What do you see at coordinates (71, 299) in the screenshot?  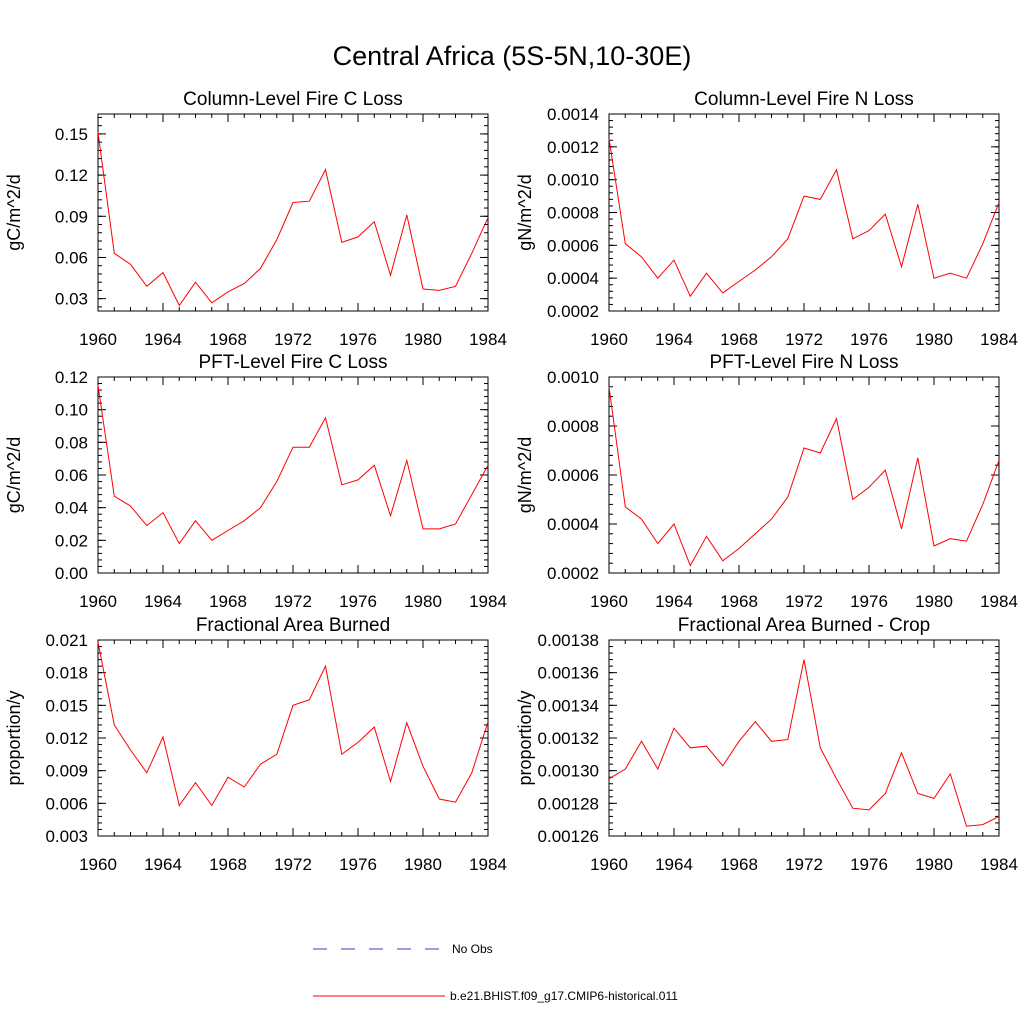 I see `y-tick-label: 0.03` at bounding box center [71, 299].